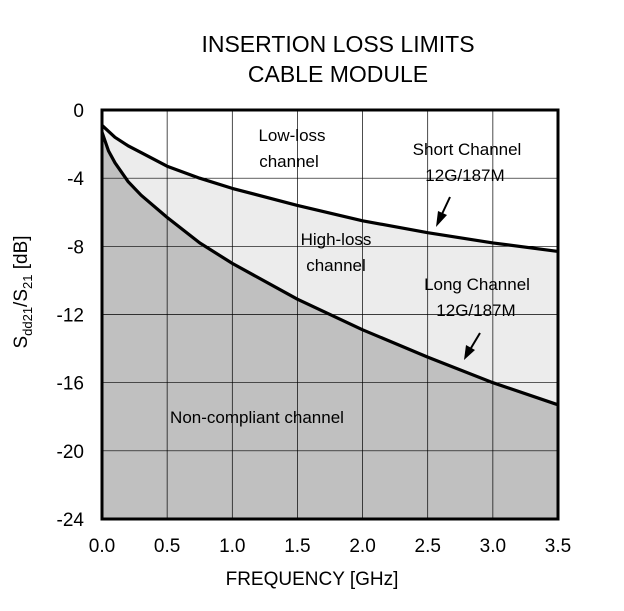  I want to click on region-label-low-loss-line-2: channel, so click(289, 161).